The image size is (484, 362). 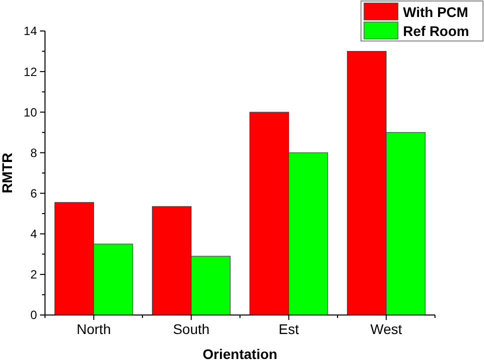 What do you see at coordinates (191, 329) in the screenshot?
I see `x-tick-label: South` at bounding box center [191, 329].